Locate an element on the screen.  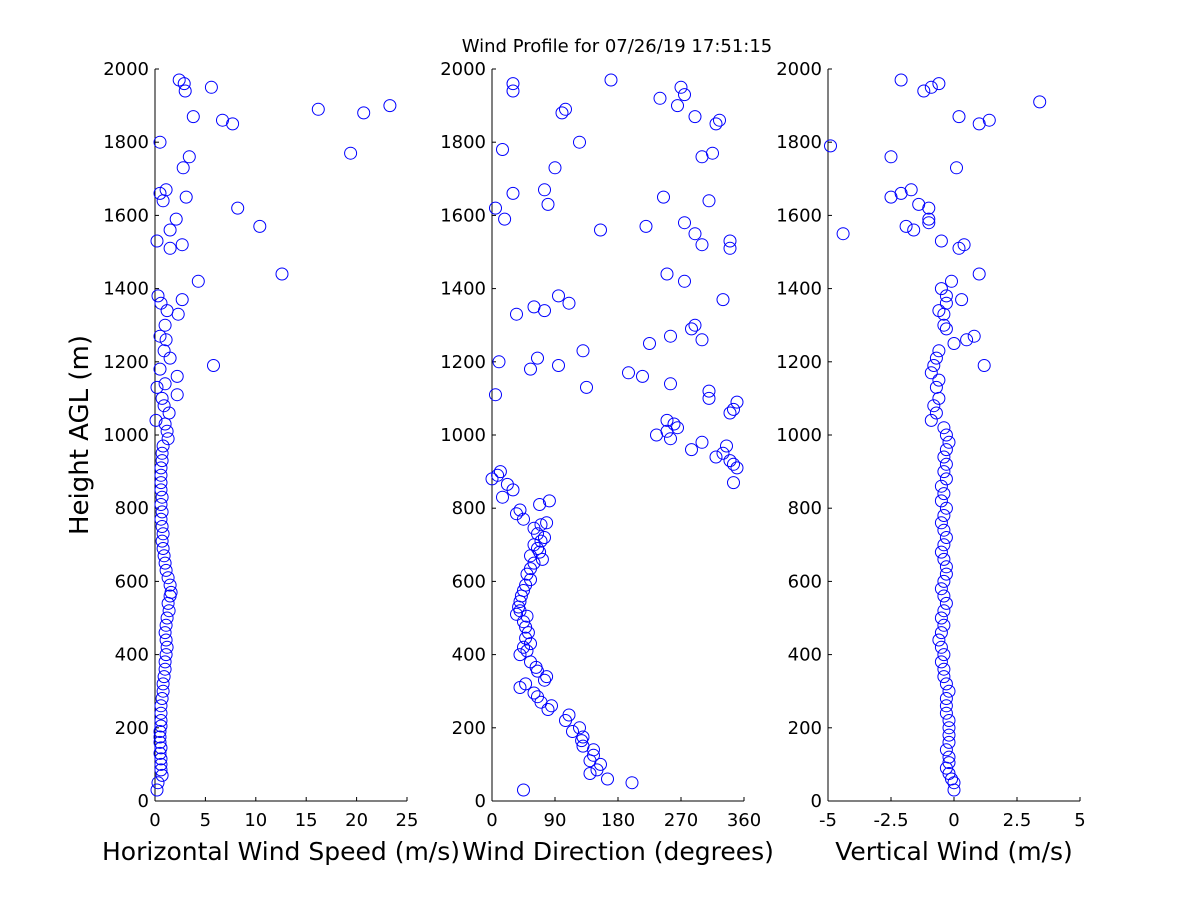
y-tick-label: 600 is located at coordinates (469, 581).